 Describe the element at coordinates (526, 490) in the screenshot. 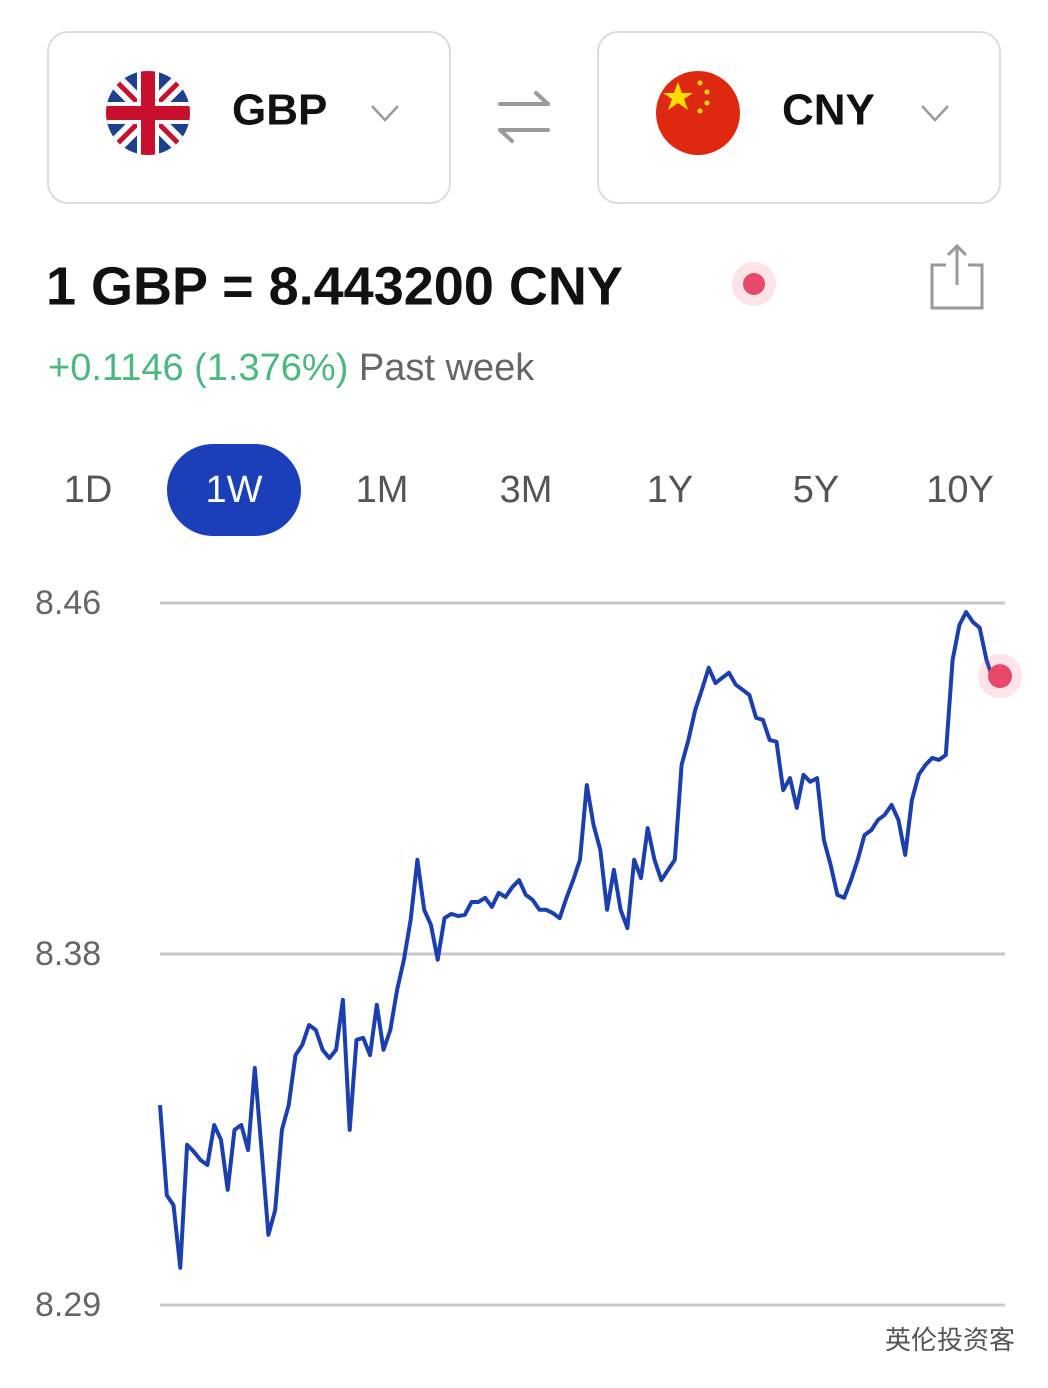

I see `period-tab: 3M` at that location.